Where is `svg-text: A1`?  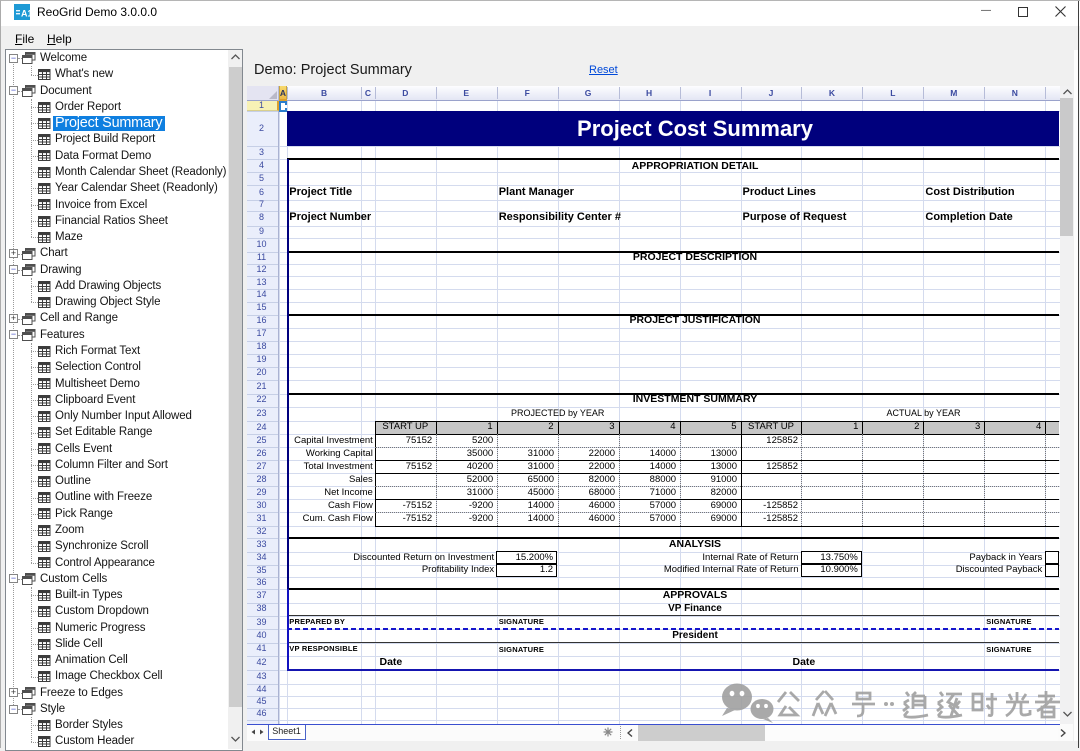 svg-text: A1 is located at coordinates (25, 14).